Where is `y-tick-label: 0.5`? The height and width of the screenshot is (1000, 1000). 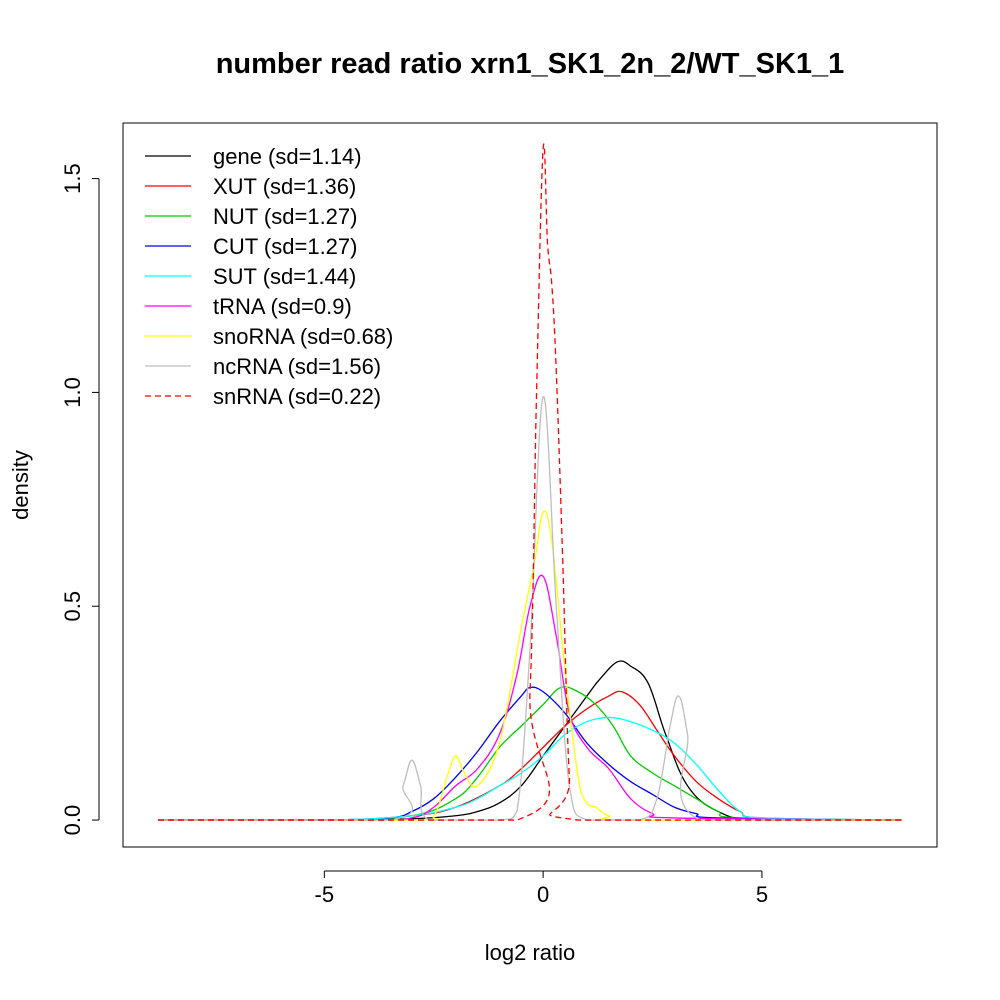 y-tick-label: 0.5 is located at coordinates (72, 606).